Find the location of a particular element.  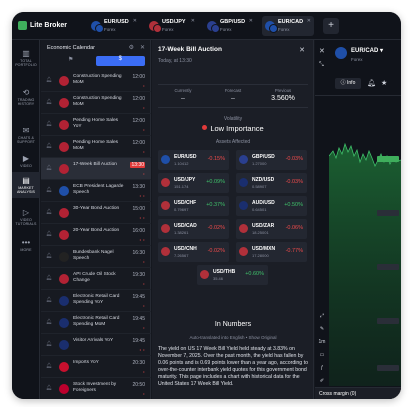

chart-tool-button: ✎ is located at coordinates (322, 329).